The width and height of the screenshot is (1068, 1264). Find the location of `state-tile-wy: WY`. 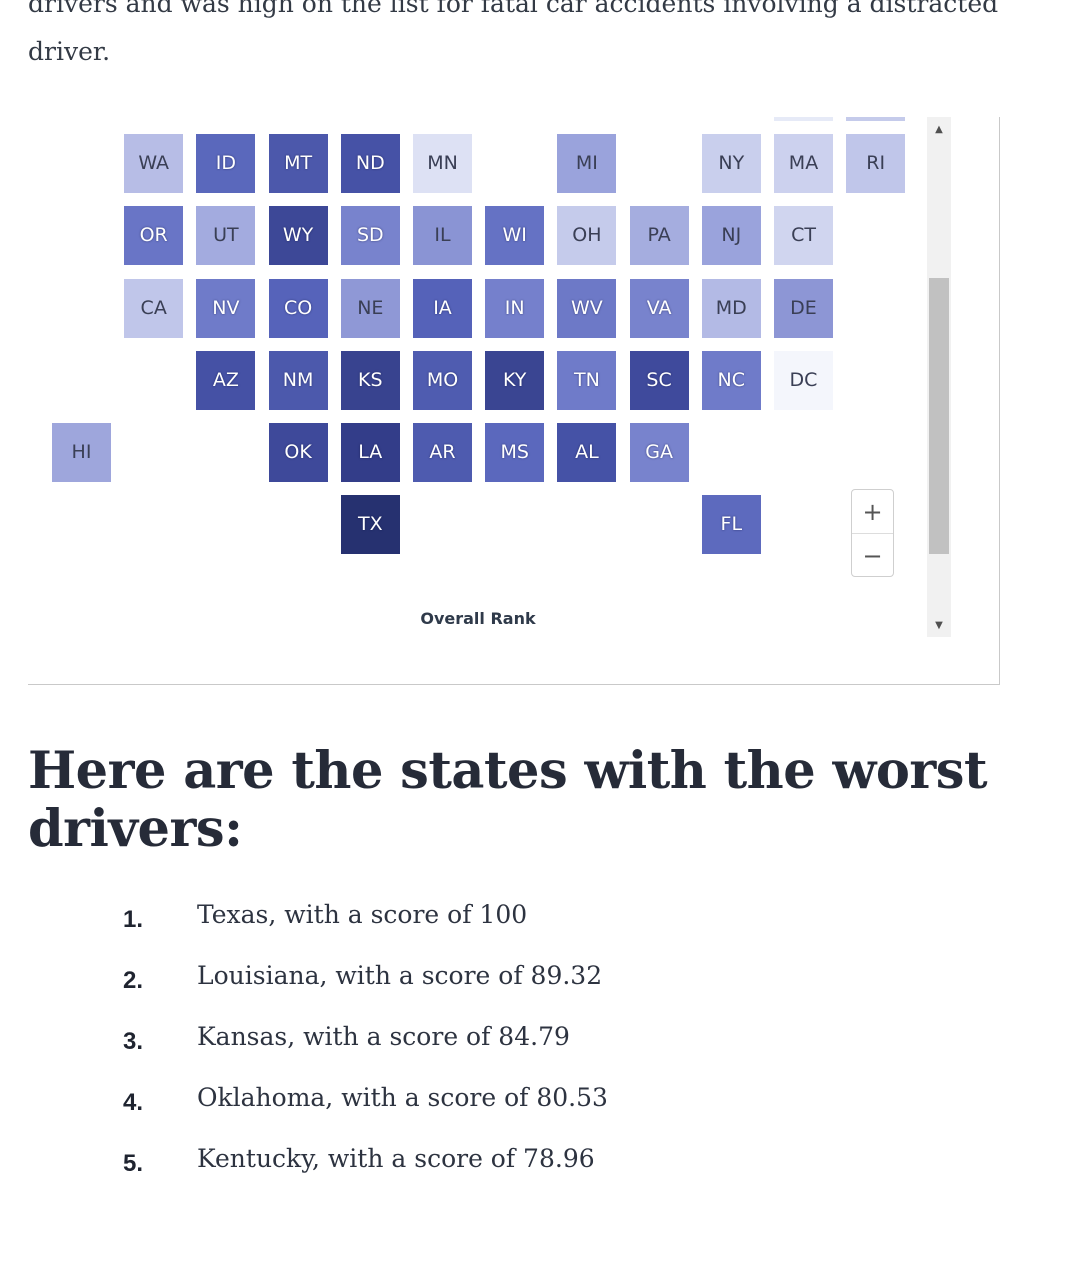

state-tile-wy: WY is located at coordinates (298, 236).